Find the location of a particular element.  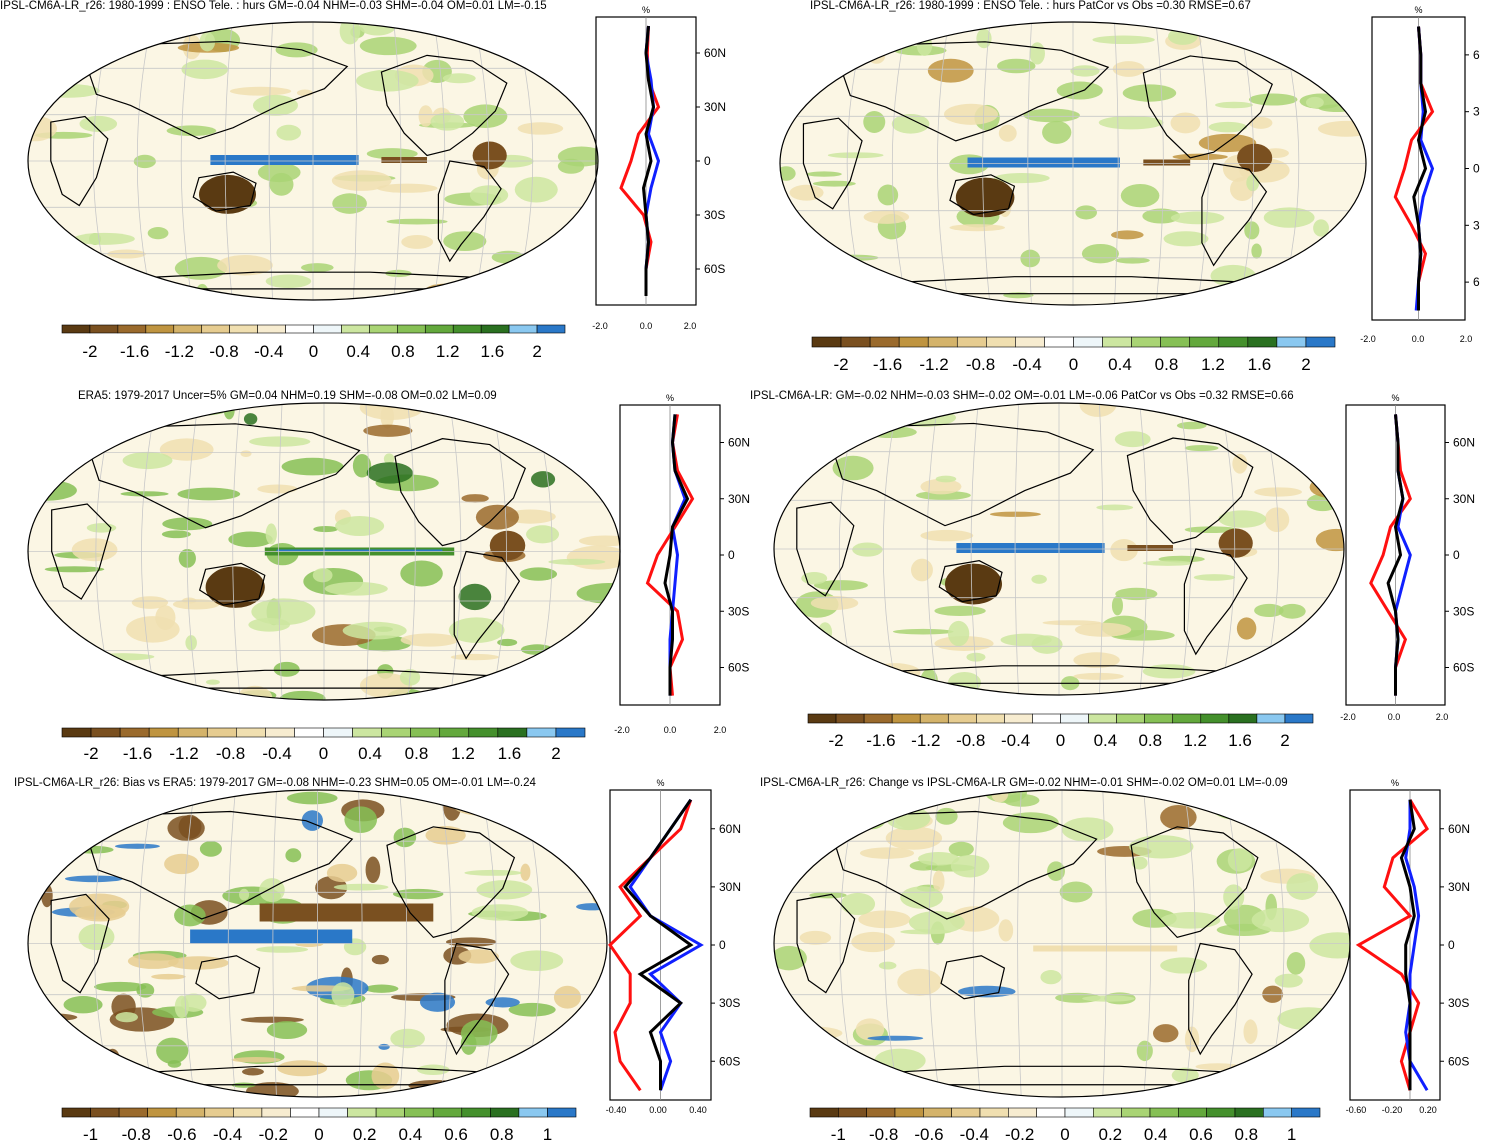

colorbar-tick-label: -0.4 is located at coordinates (227, 1133).